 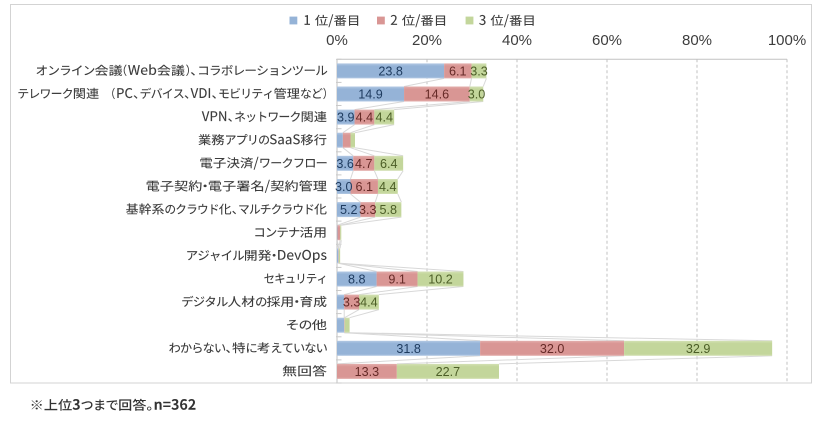 I want to click on svg-text: 20%, so click(x=427, y=40).